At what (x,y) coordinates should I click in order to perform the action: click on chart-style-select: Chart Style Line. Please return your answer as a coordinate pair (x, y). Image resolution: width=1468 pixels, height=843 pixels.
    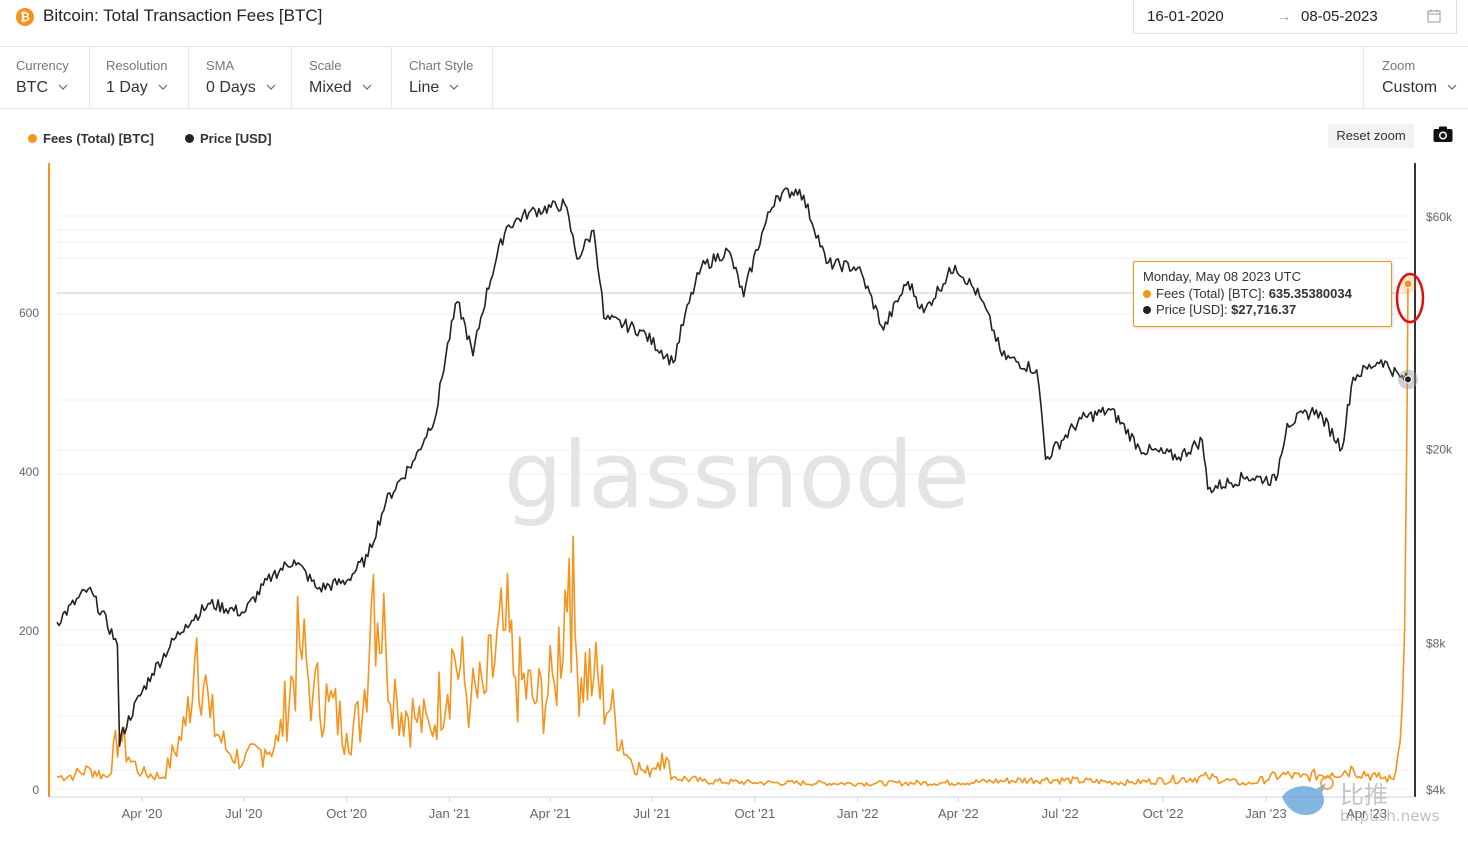
    Looking at the image, I should click on (442, 77).